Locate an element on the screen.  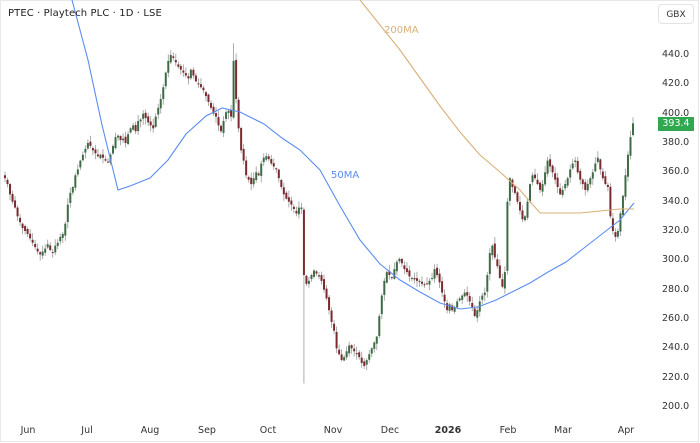
currency-button: GBX is located at coordinates (676, 14).